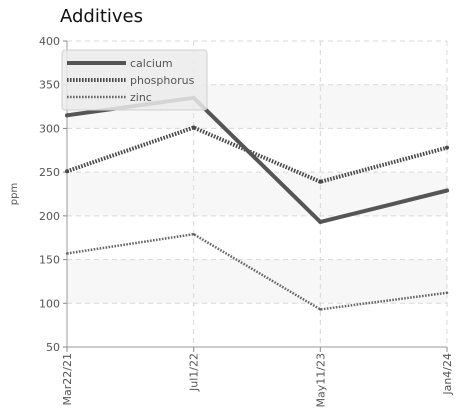  I want to click on y-tick-label: 350, so click(49, 85).